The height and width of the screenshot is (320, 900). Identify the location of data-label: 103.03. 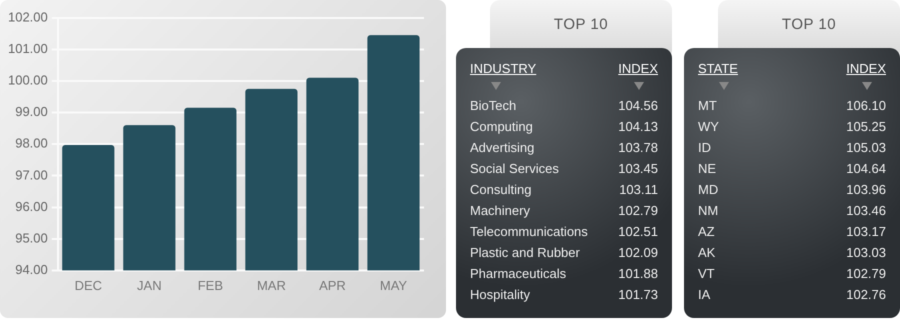
(866, 252).